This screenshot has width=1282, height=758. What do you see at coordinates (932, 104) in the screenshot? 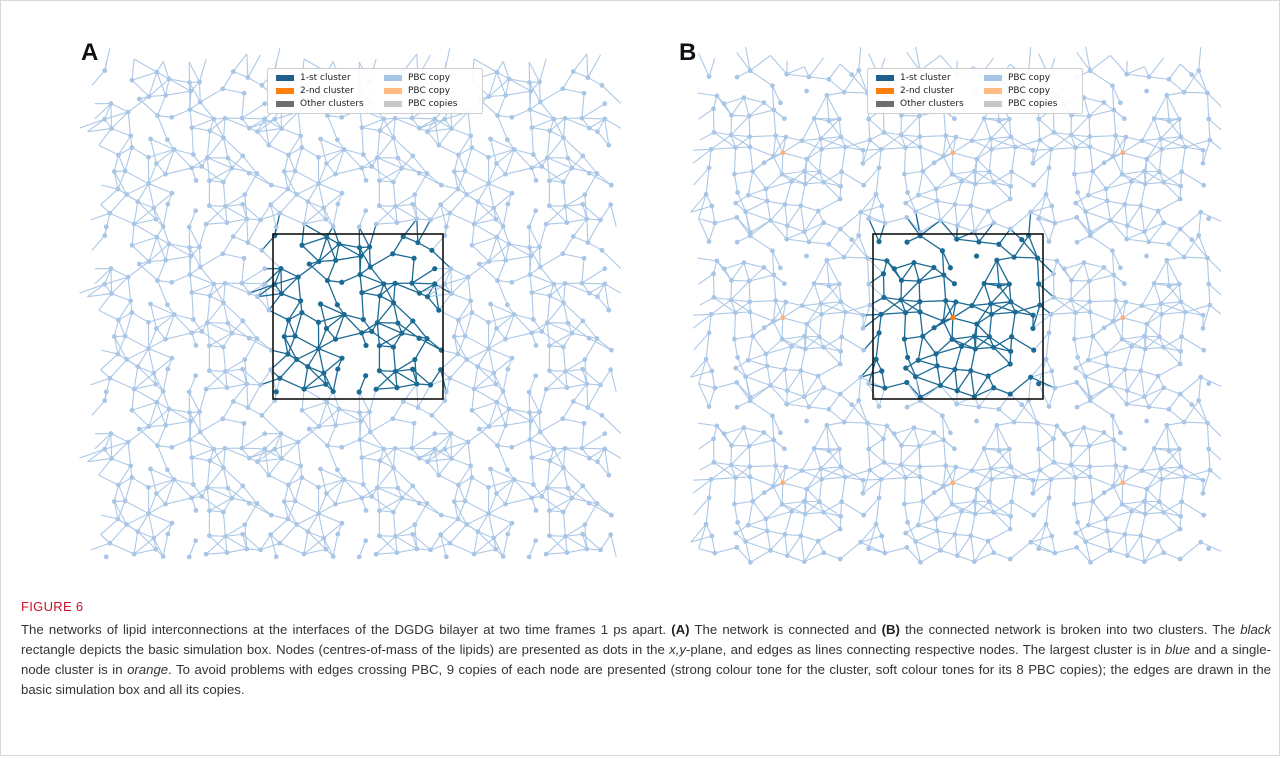
I see `legend-label: Other clusters` at bounding box center [932, 104].